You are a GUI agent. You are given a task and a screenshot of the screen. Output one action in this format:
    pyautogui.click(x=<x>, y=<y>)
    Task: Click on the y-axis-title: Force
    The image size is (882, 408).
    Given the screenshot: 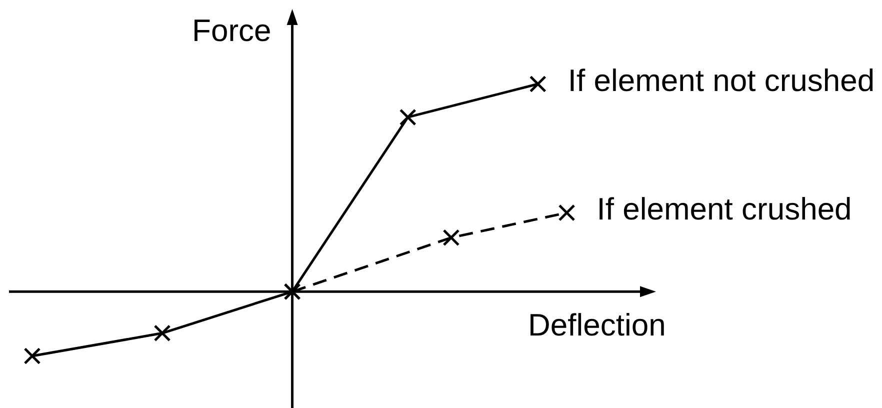 What is the action you would take?
    pyautogui.click(x=232, y=30)
    